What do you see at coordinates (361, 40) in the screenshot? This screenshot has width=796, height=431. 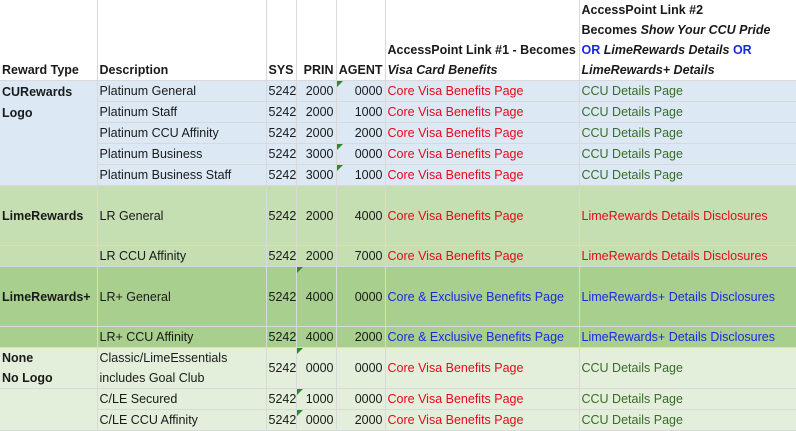 I see `header-agent: AGENT` at bounding box center [361, 40].